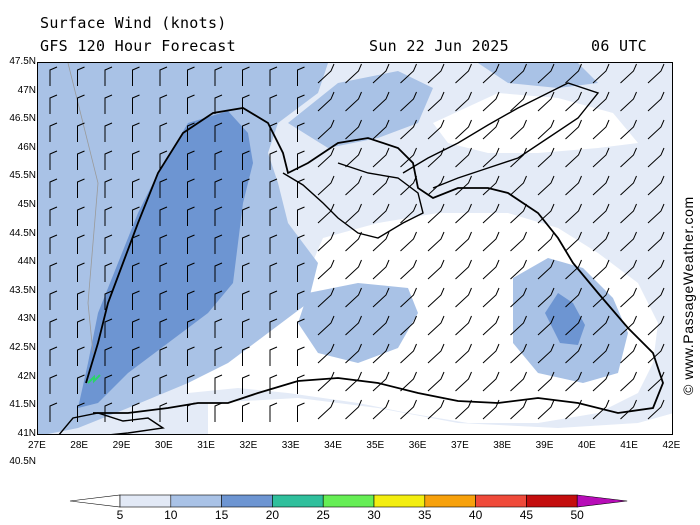 This screenshot has height=525, width=700. What do you see at coordinates (290, 445) in the screenshot?
I see `lon-label: 33E` at bounding box center [290, 445].